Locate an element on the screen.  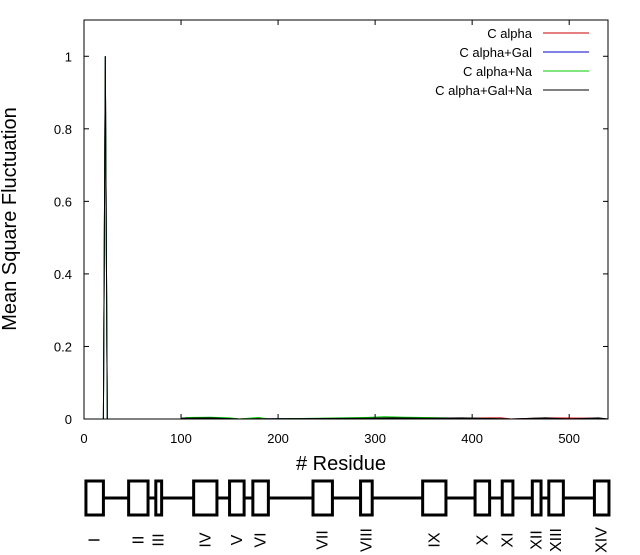
x-tick-label: 500 is located at coordinates (569, 438).